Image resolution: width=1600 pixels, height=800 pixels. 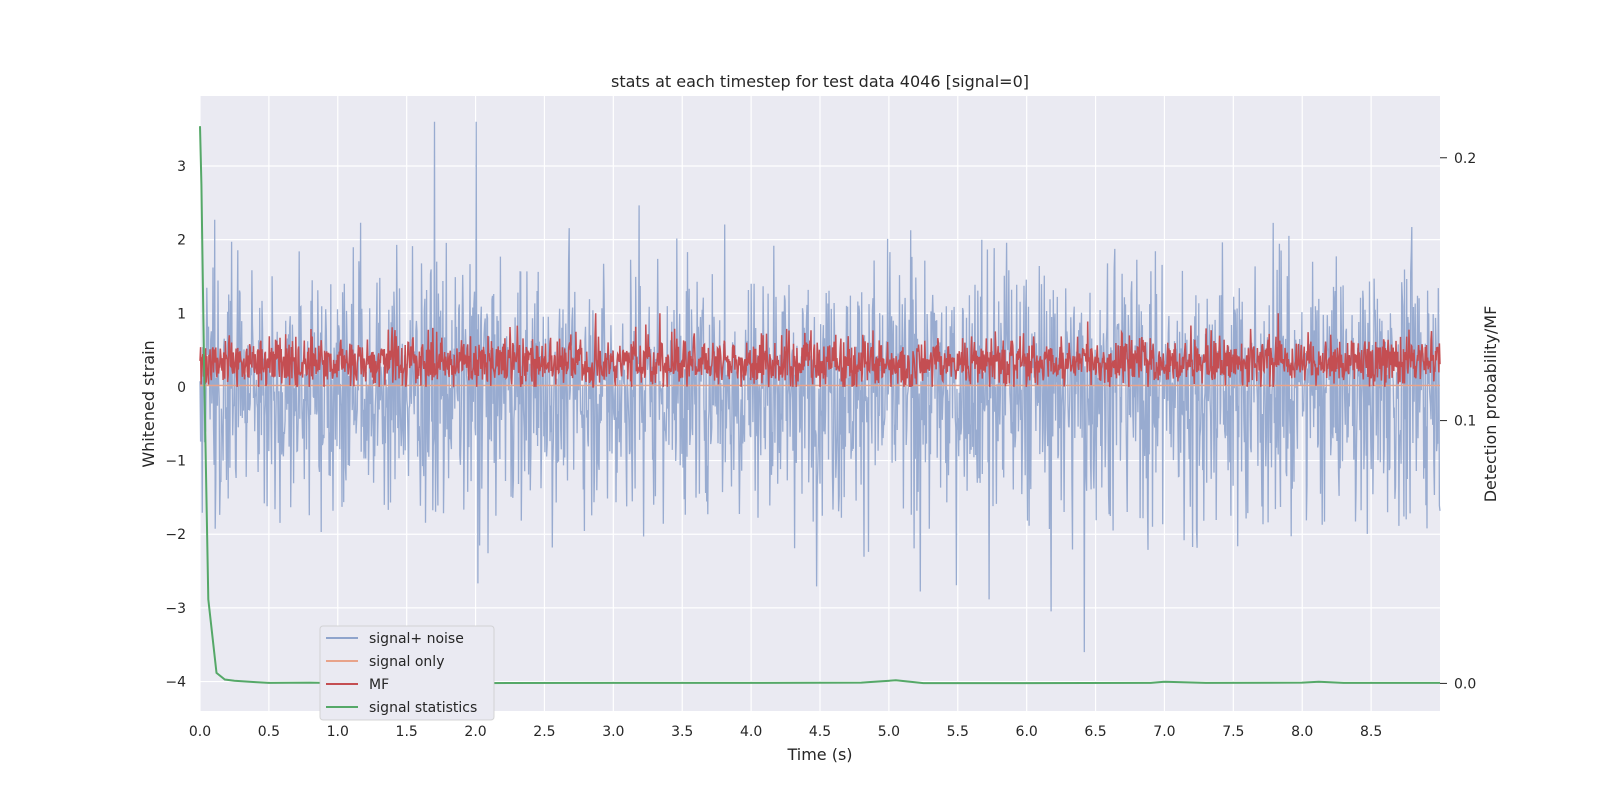 What do you see at coordinates (1095, 732) in the screenshot?
I see `x-tick-label: 6.5` at bounding box center [1095, 732].